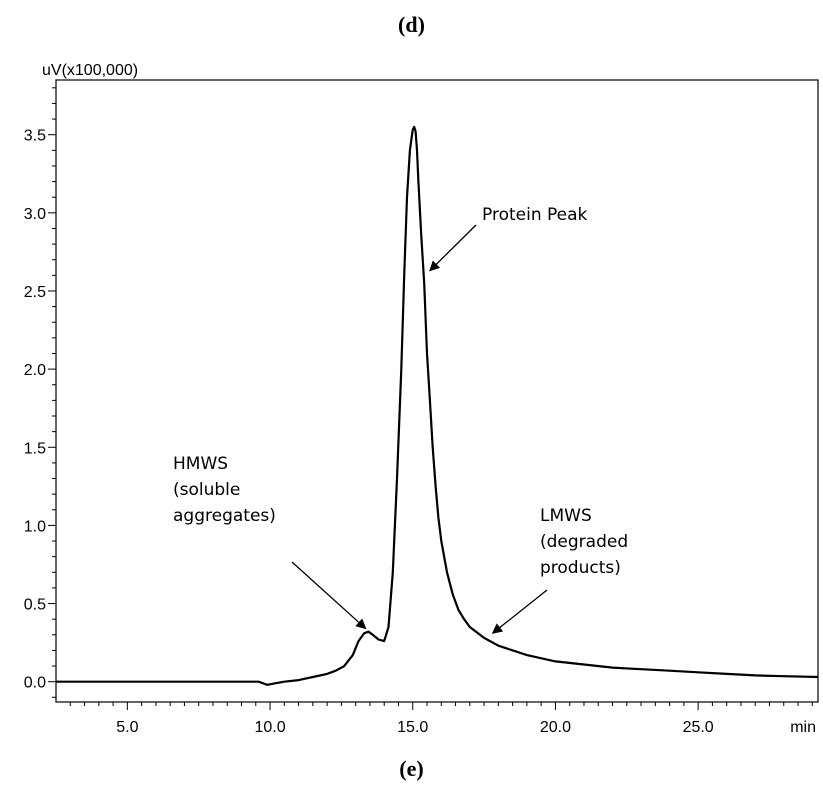  Describe the element at coordinates (269, 727) in the screenshot. I see `x-tick-label: 10.0` at that location.